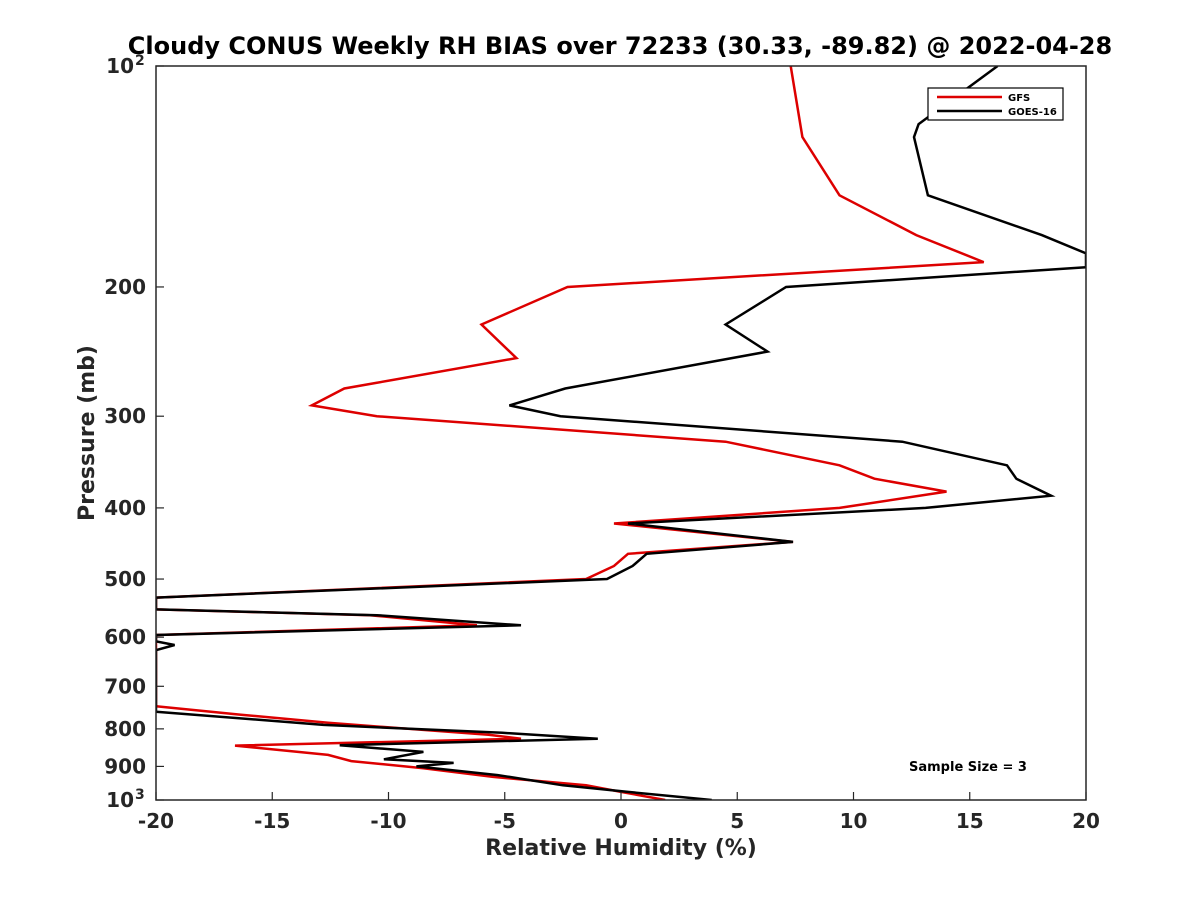  Describe the element at coordinates (125, 686) in the screenshot. I see `y-tick-label: 700` at that location.